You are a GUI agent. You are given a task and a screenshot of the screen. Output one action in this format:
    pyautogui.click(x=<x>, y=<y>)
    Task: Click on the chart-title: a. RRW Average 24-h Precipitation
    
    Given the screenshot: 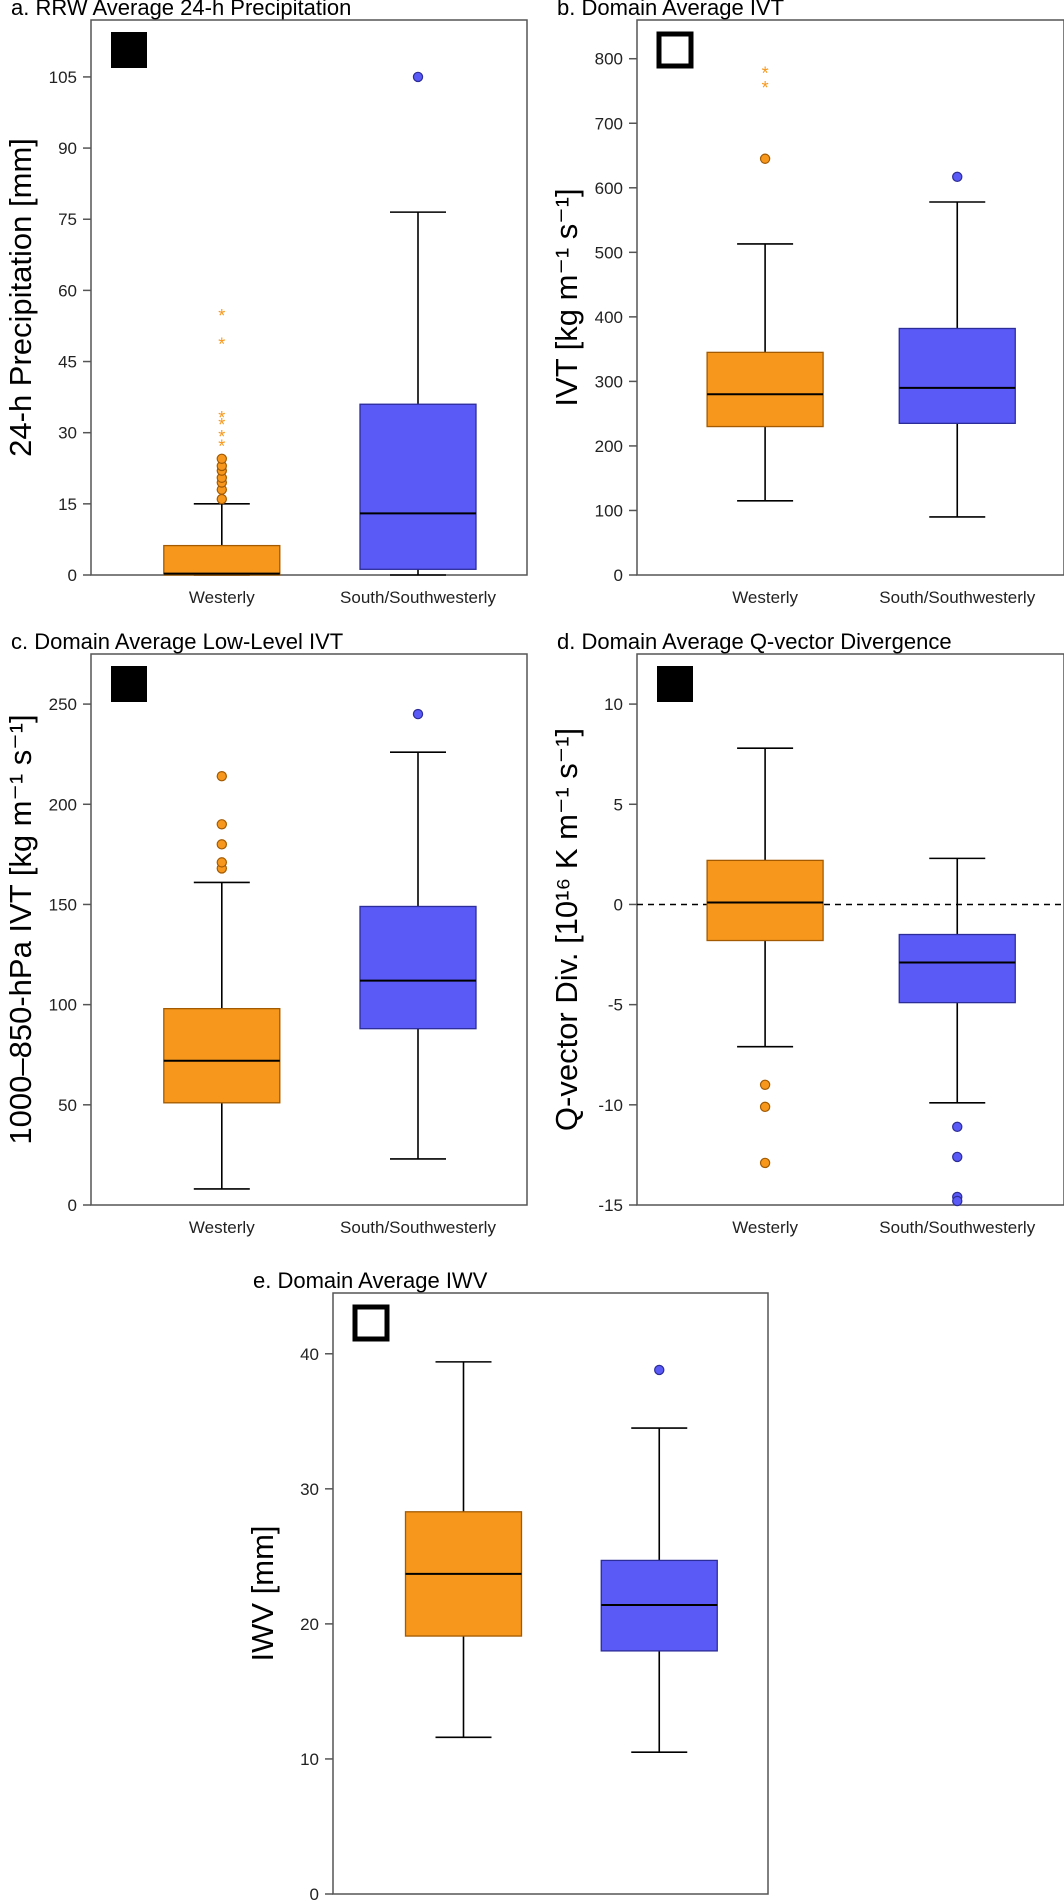 What is the action you would take?
    pyautogui.click(x=181, y=10)
    